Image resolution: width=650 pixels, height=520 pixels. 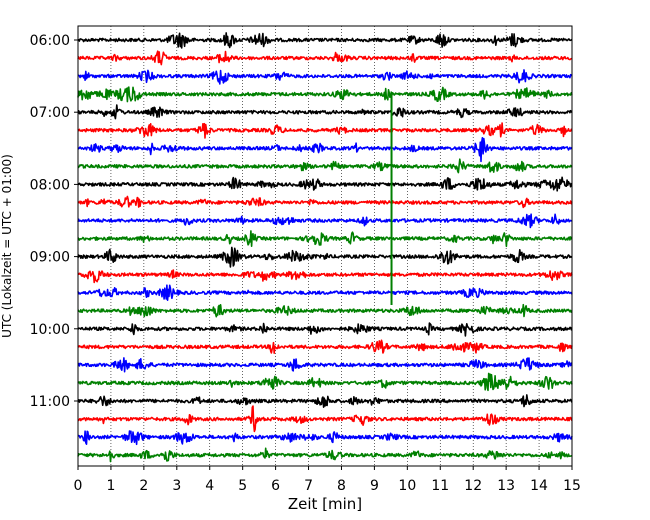 I want to click on y-axis-label: UTC (Lokalzeit = UTC + 01:00), so click(x=7, y=246).